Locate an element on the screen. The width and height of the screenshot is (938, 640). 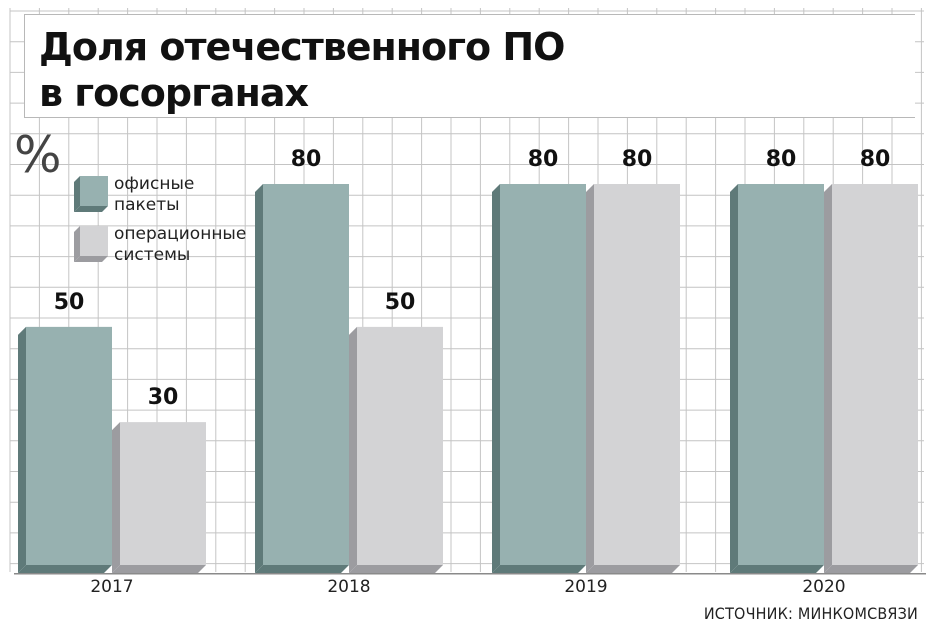
x-tick-label: 2017 is located at coordinates (111, 587).